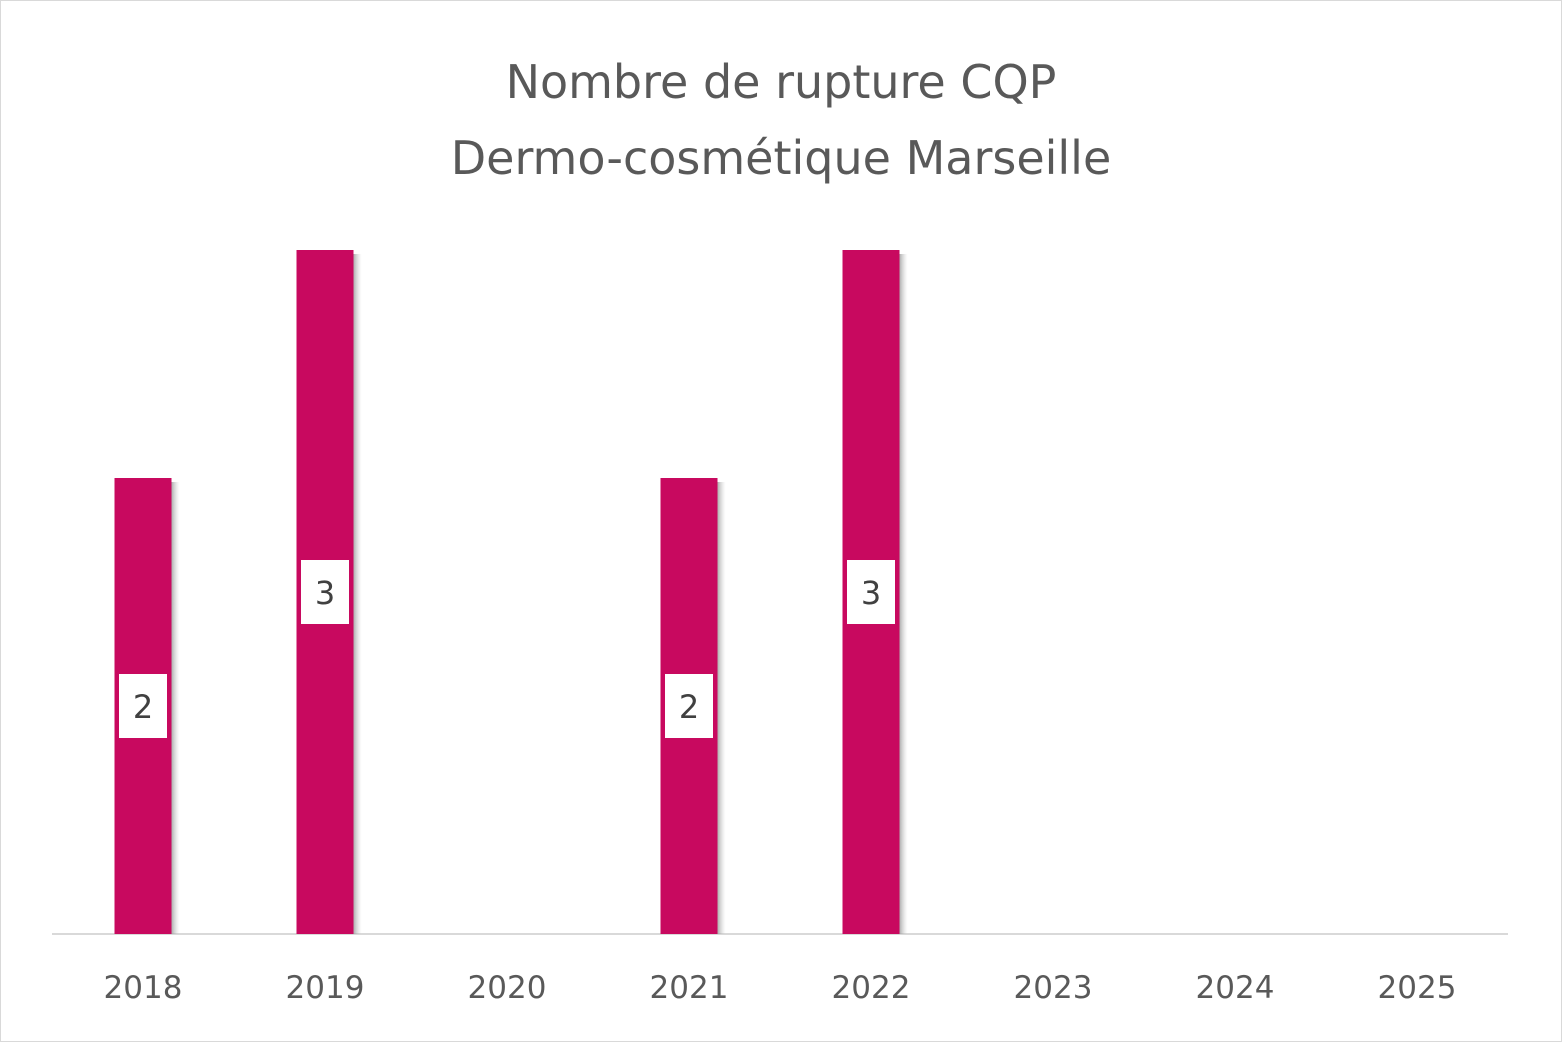  Describe the element at coordinates (781, 158) in the screenshot. I see `title-line-2: Dermo-cosmétique Marseille` at that location.